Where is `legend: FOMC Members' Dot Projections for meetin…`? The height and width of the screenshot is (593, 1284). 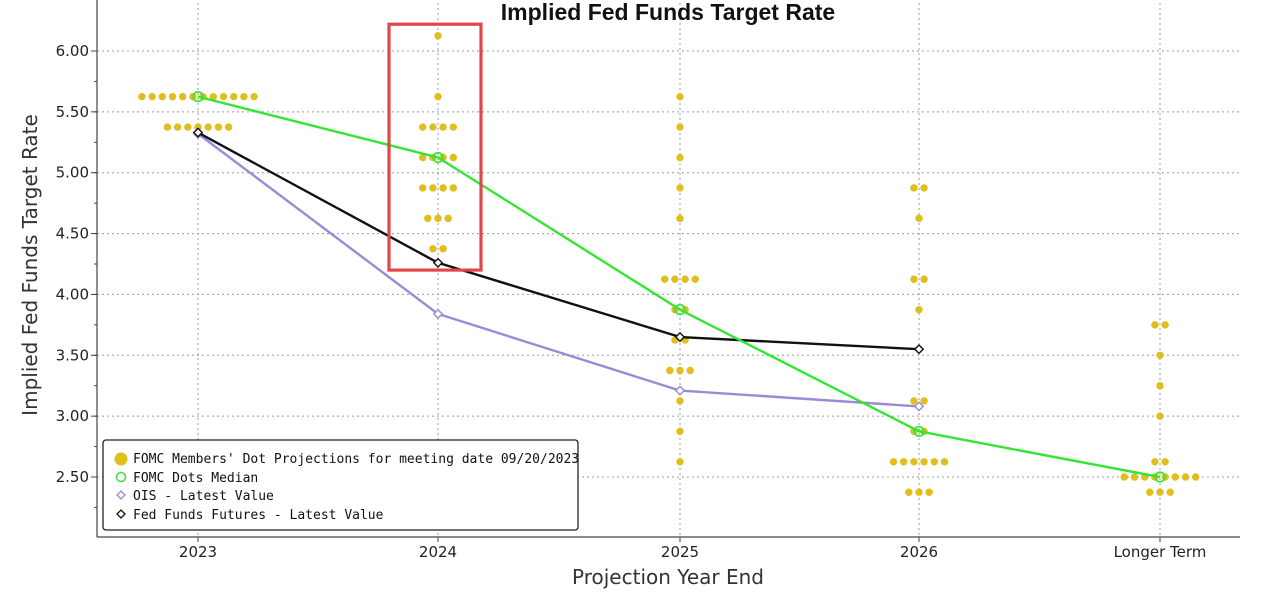 legend: FOMC Members' Dot Projections for meetin… is located at coordinates (340, 485).